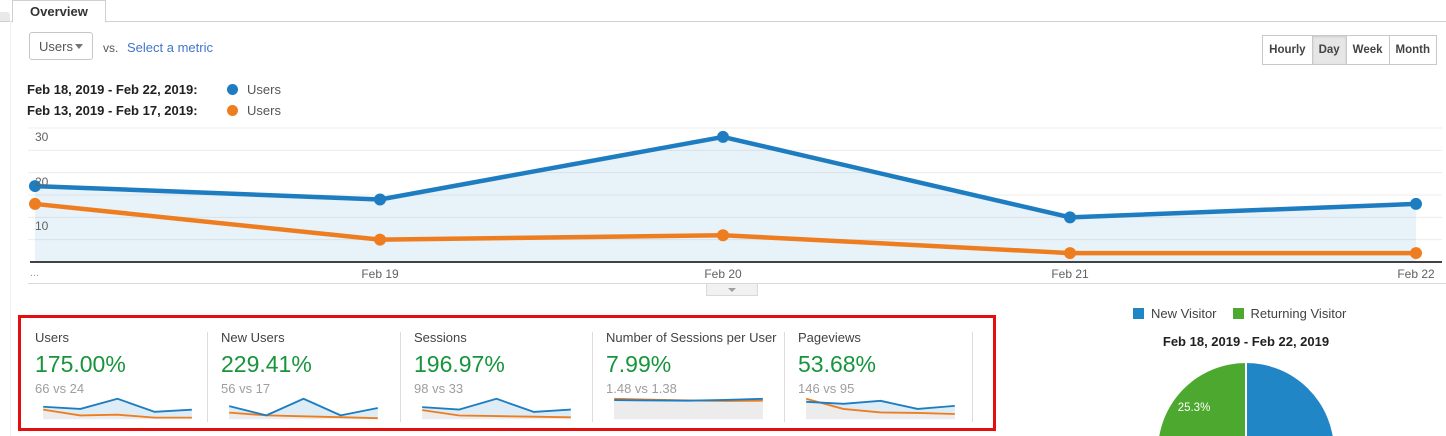 The width and height of the screenshot is (1446, 436). I want to click on metric-comparison-values: 66 vs 24, so click(60, 388).